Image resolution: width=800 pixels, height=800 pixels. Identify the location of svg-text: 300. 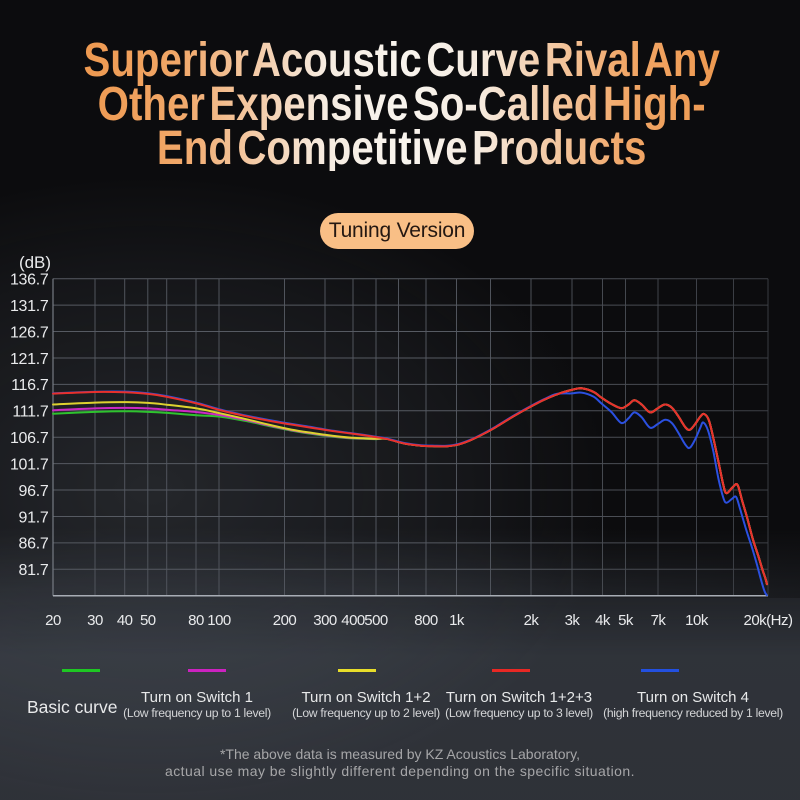
(325, 620).